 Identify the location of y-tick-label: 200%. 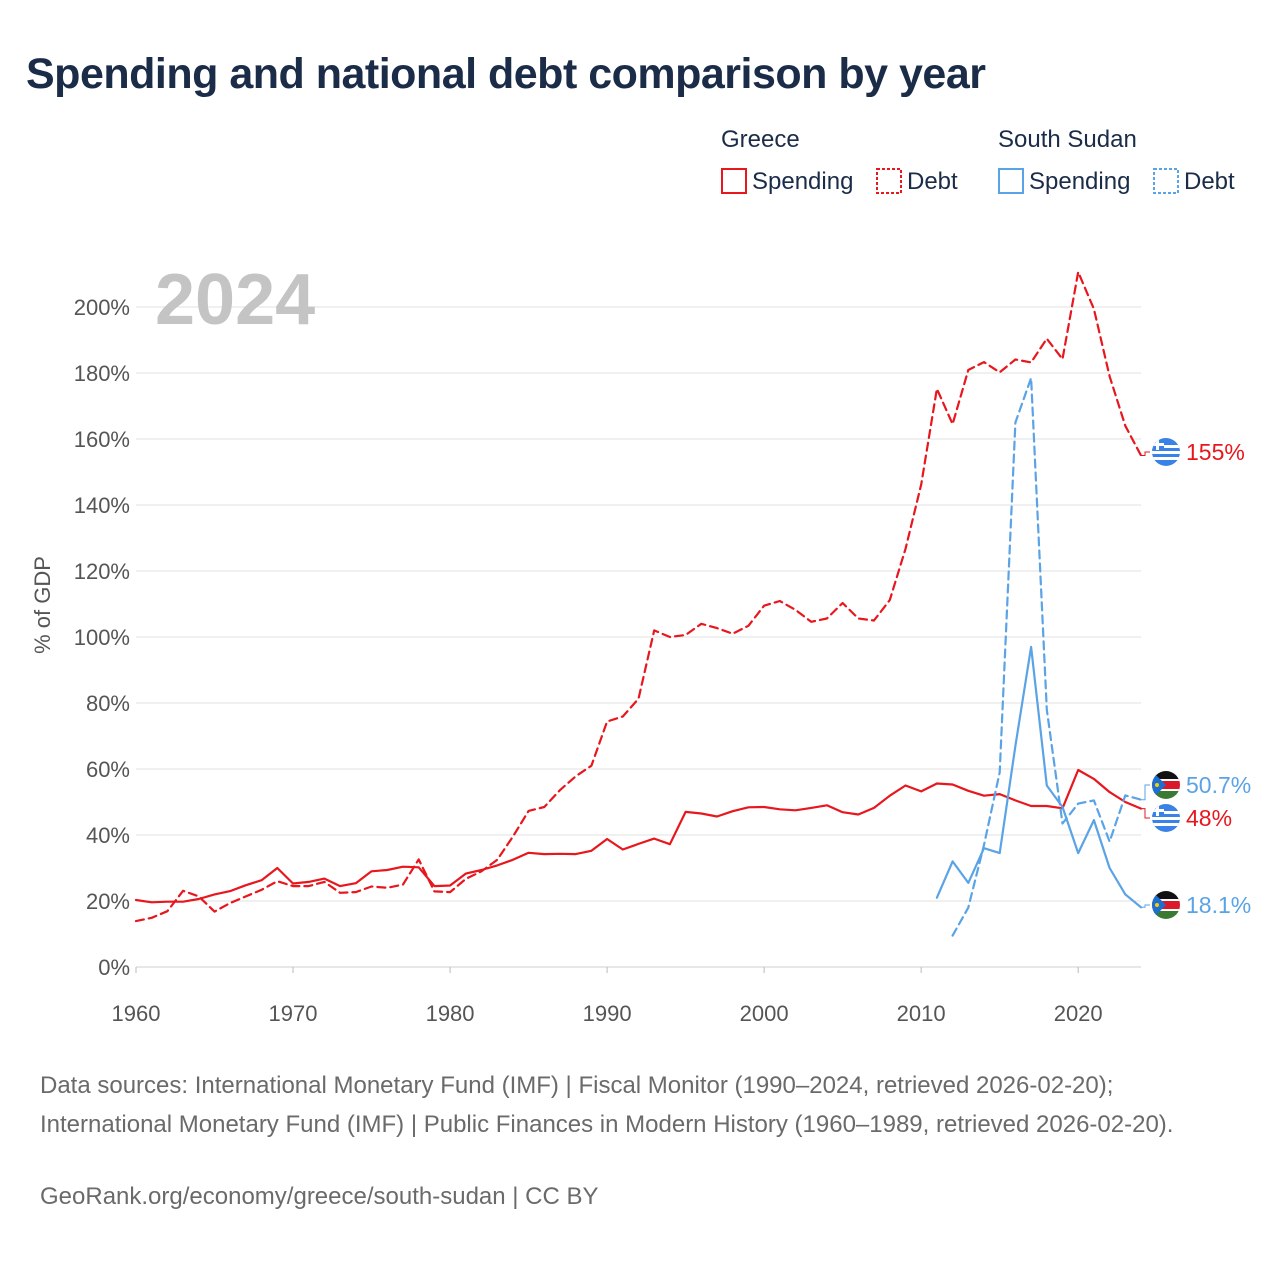
(102, 307).